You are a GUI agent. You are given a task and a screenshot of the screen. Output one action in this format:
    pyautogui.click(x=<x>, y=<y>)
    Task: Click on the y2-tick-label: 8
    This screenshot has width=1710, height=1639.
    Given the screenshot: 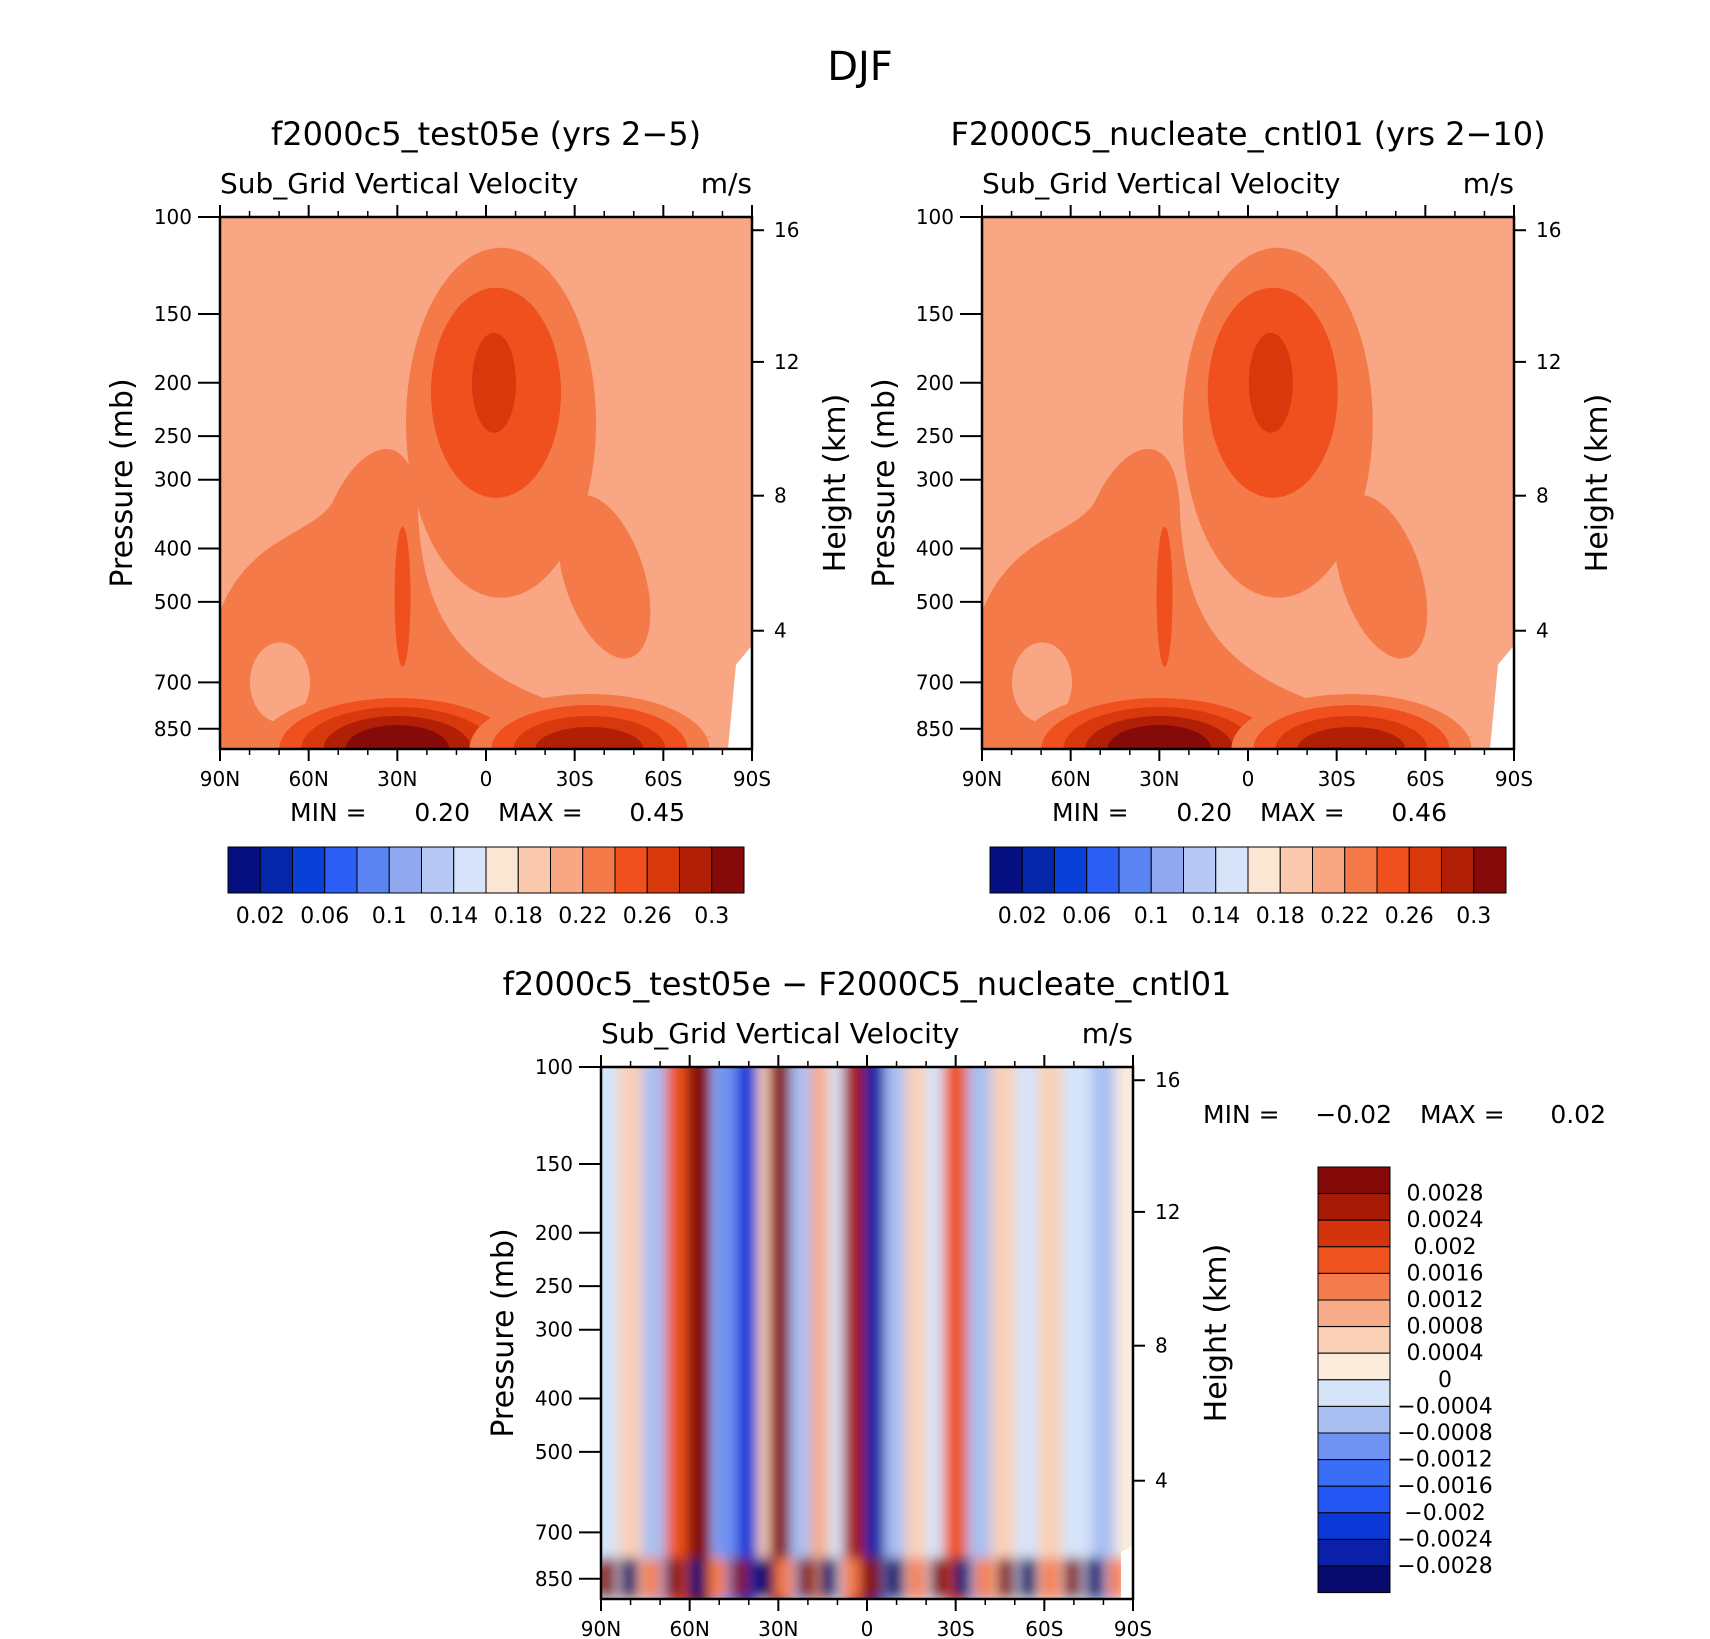 What is the action you would take?
    pyautogui.click(x=1161, y=1346)
    